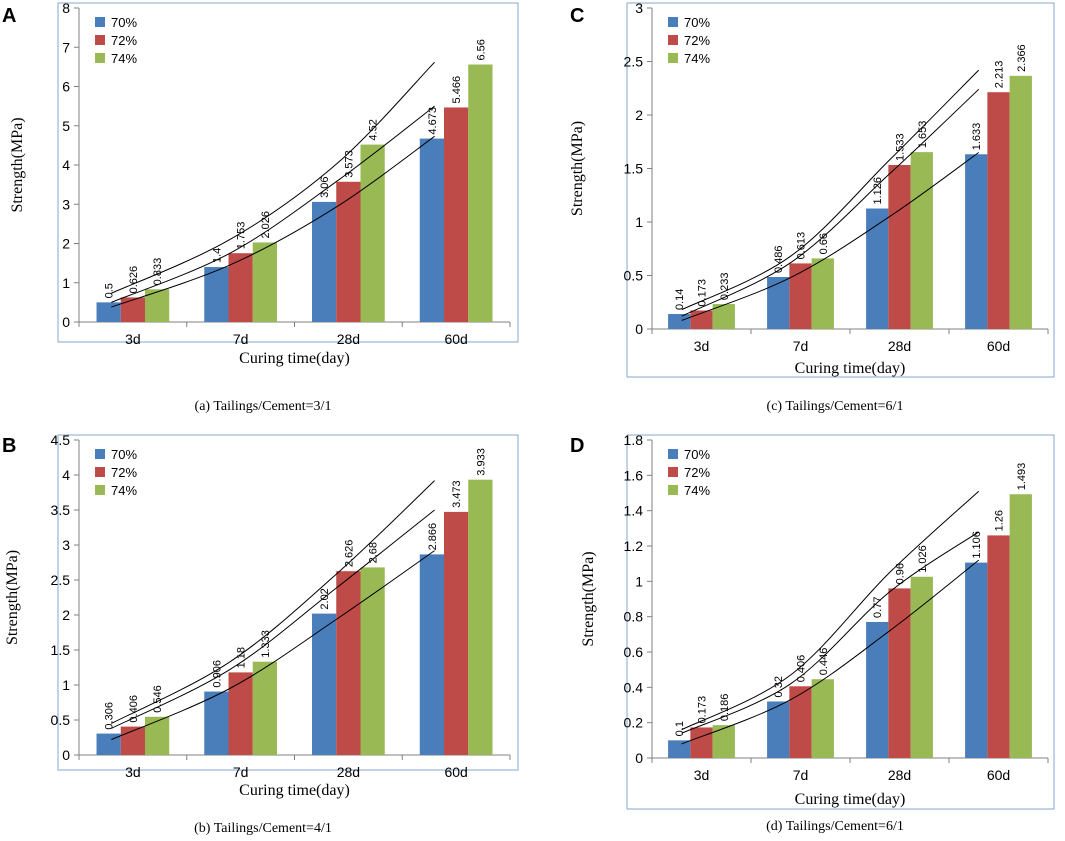 This screenshot has width=1065, height=841. Describe the element at coordinates (976, 241) in the screenshot. I see `bar-70pct-60d` at that location.